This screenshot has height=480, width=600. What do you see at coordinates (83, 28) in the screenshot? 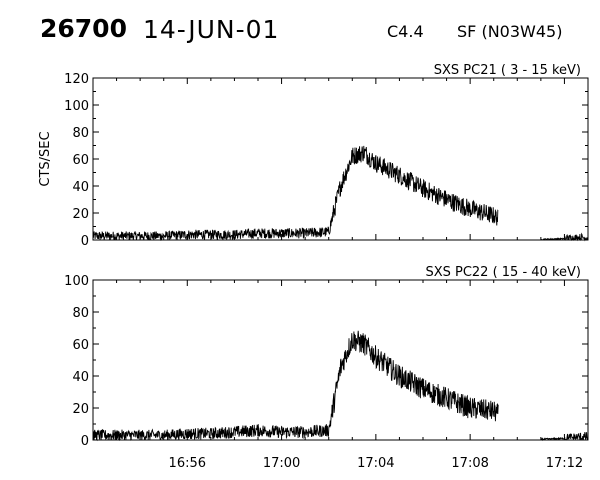
I see `event-number: 26700` at bounding box center [83, 28].